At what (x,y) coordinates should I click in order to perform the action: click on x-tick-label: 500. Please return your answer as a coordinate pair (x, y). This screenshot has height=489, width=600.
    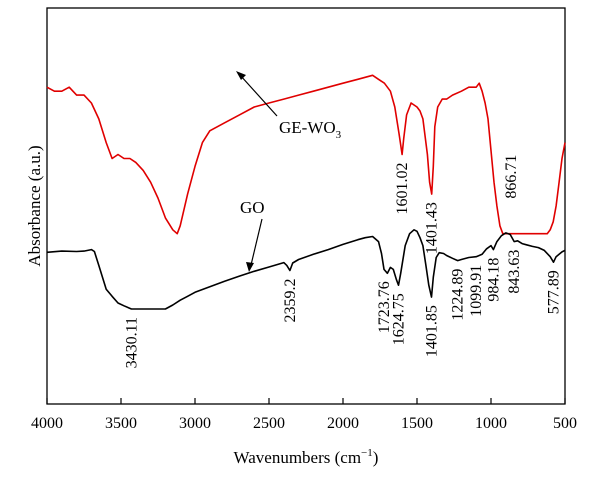
    Looking at the image, I should click on (565, 423).